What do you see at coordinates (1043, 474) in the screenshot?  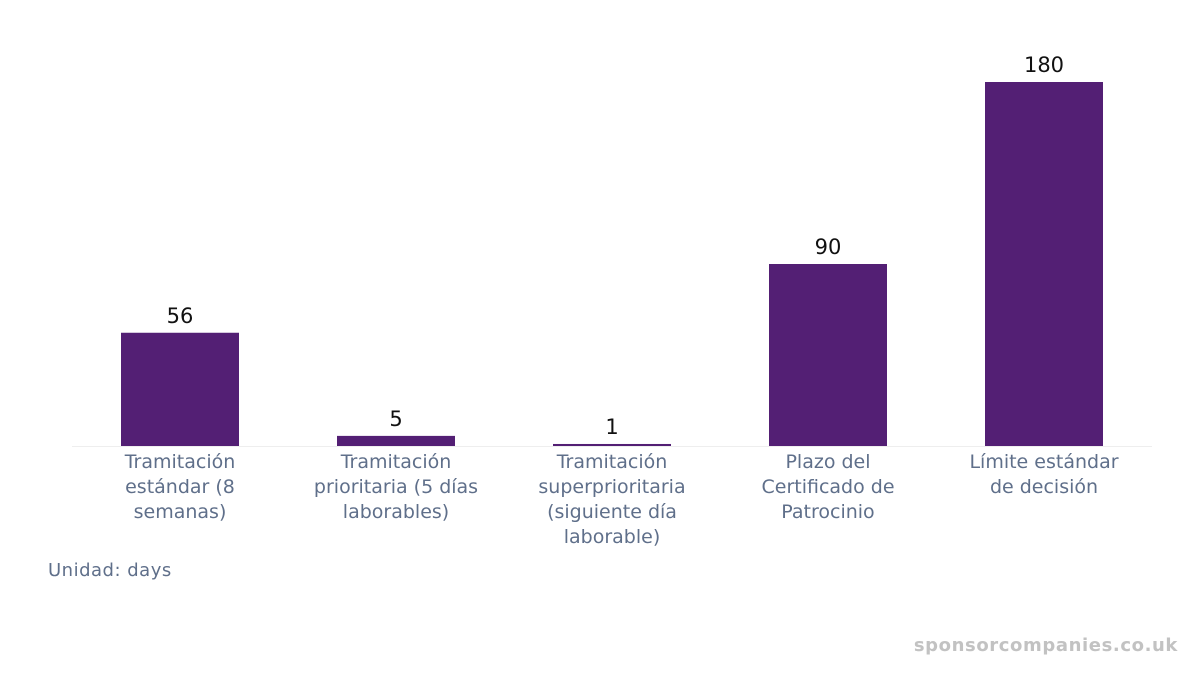 I see `x-tick-label: Límite estándar de decisión` at bounding box center [1043, 474].